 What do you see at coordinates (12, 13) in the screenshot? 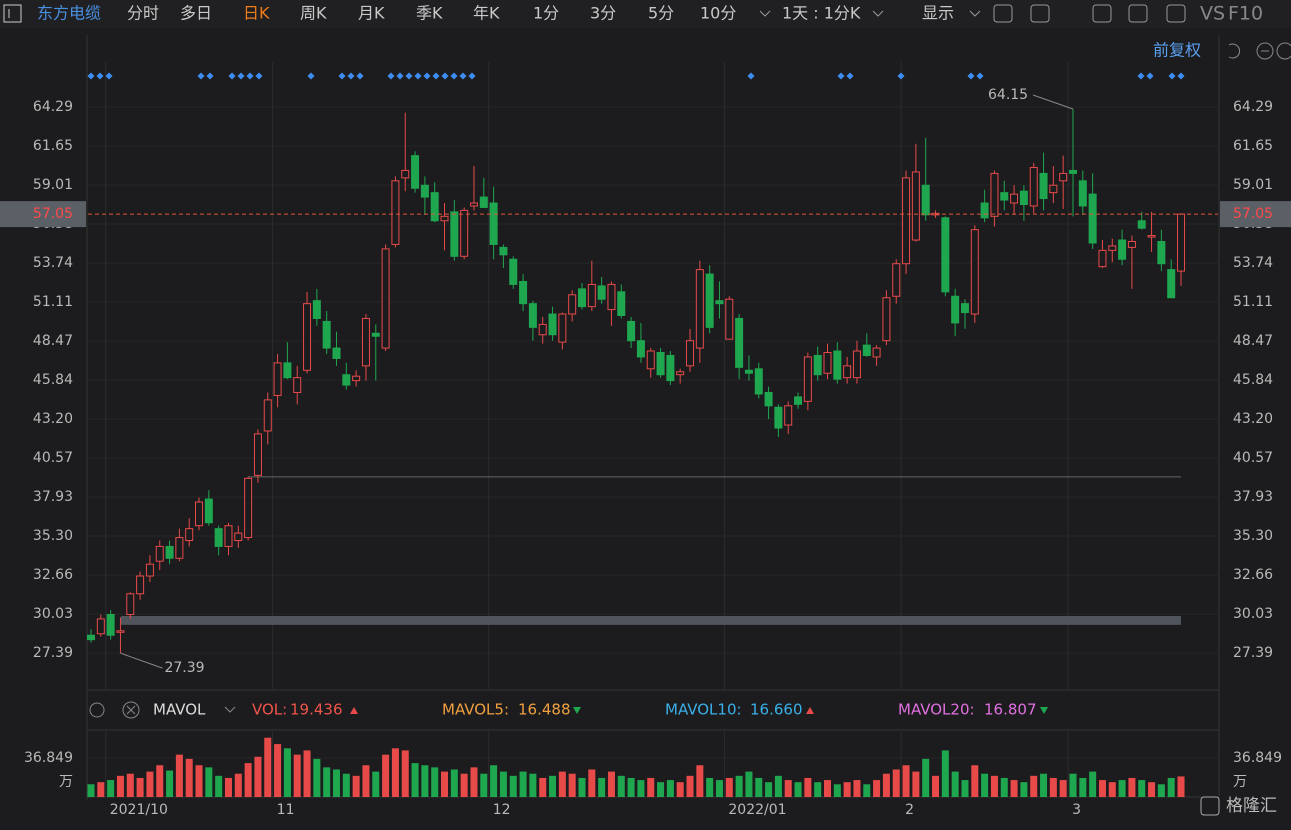
I see `menu-icon` at bounding box center [12, 13].